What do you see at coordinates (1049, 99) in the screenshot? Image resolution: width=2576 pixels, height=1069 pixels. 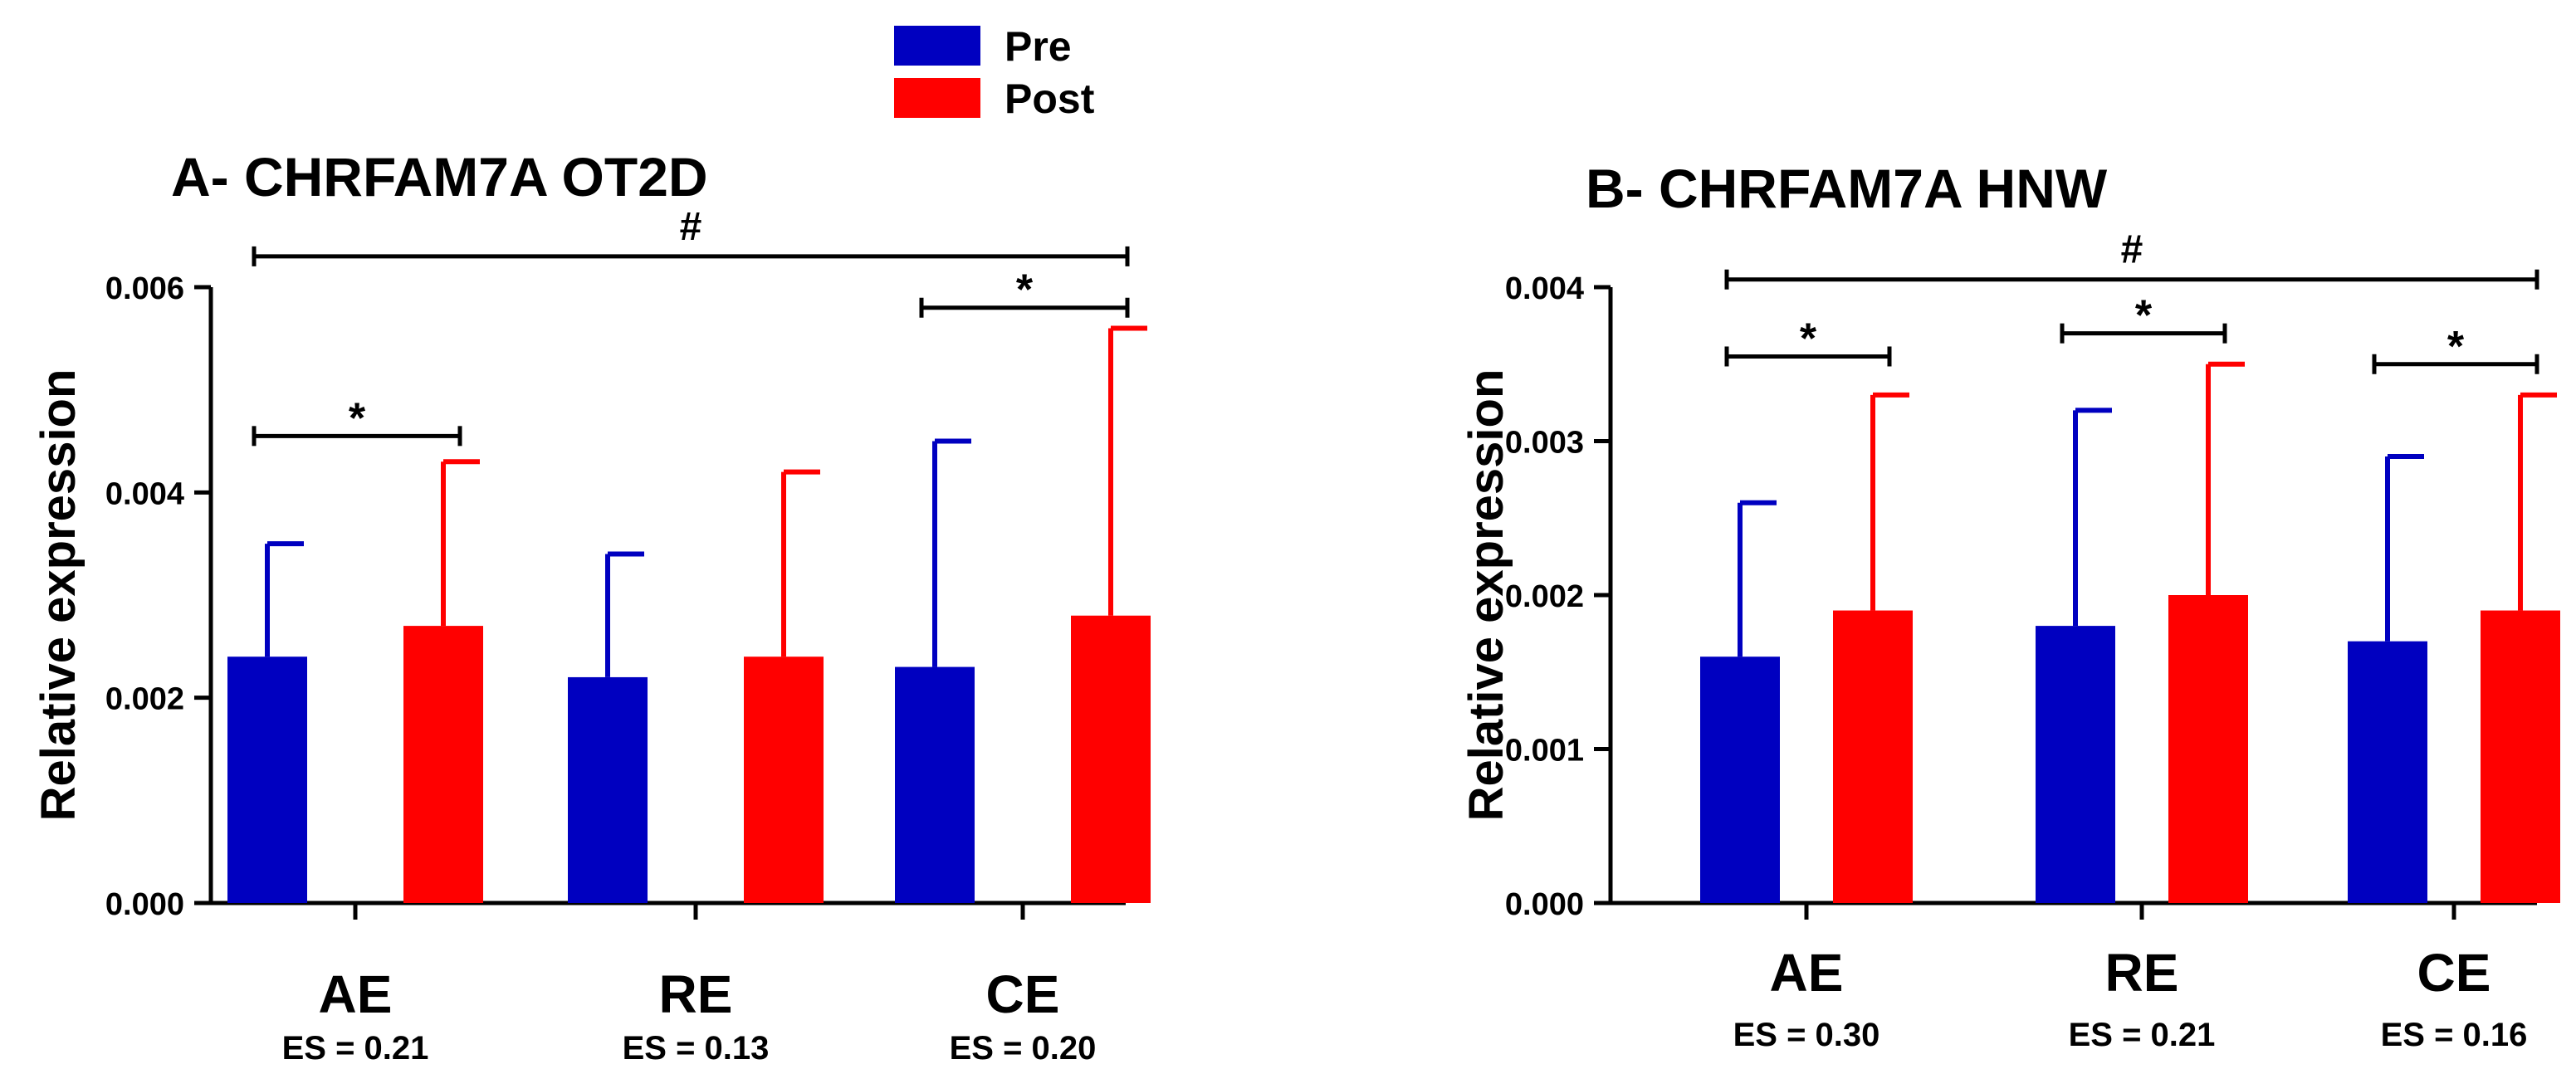 I see `legend-label-post: Post` at bounding box center [1049, 99].